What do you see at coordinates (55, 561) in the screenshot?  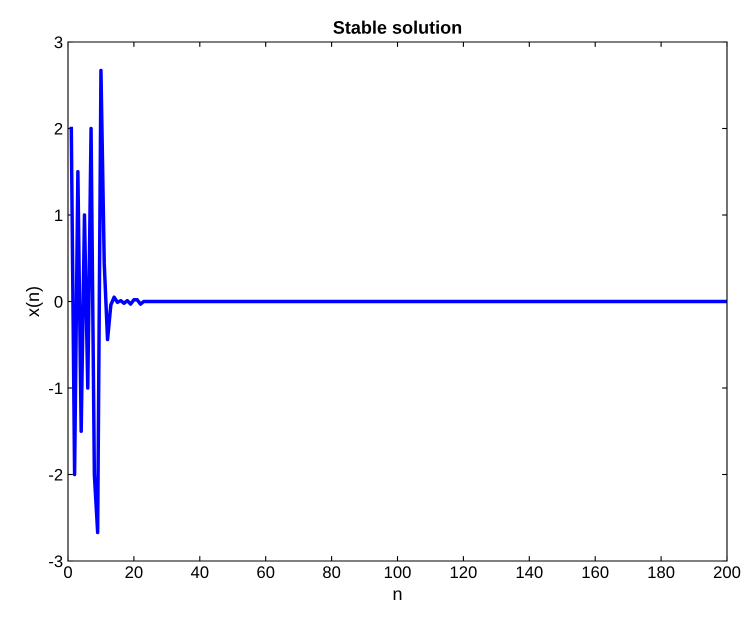 I see `y-tick-label: -3` at bounding box center [55, 561].